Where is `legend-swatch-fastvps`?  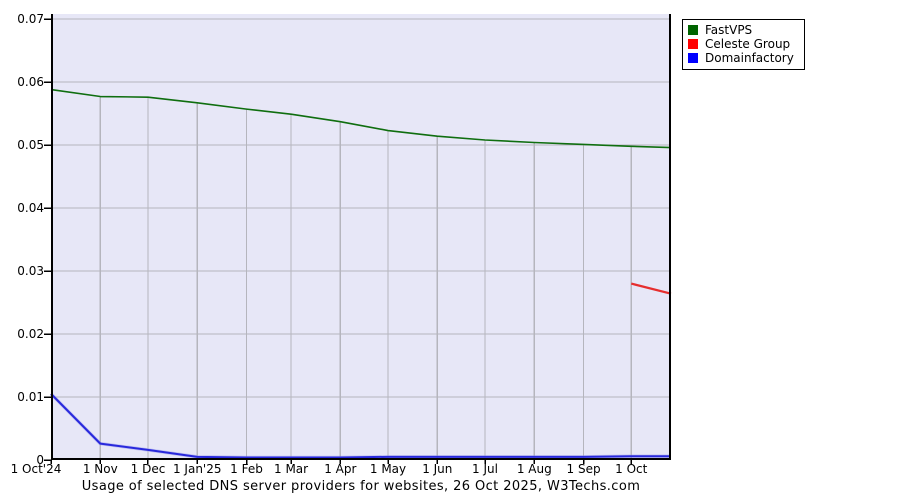 legend-swatch-fastvps is located at coordinates (693, 30).